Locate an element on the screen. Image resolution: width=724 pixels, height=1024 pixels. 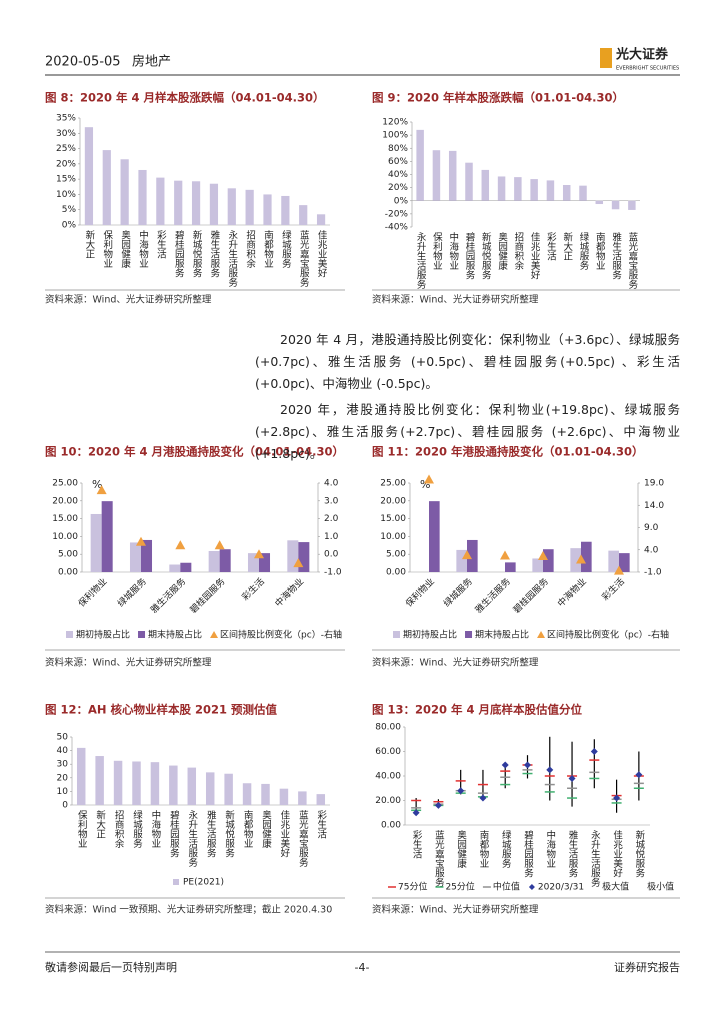
y-tick-label: 20 is located at coordinates (63, 778).